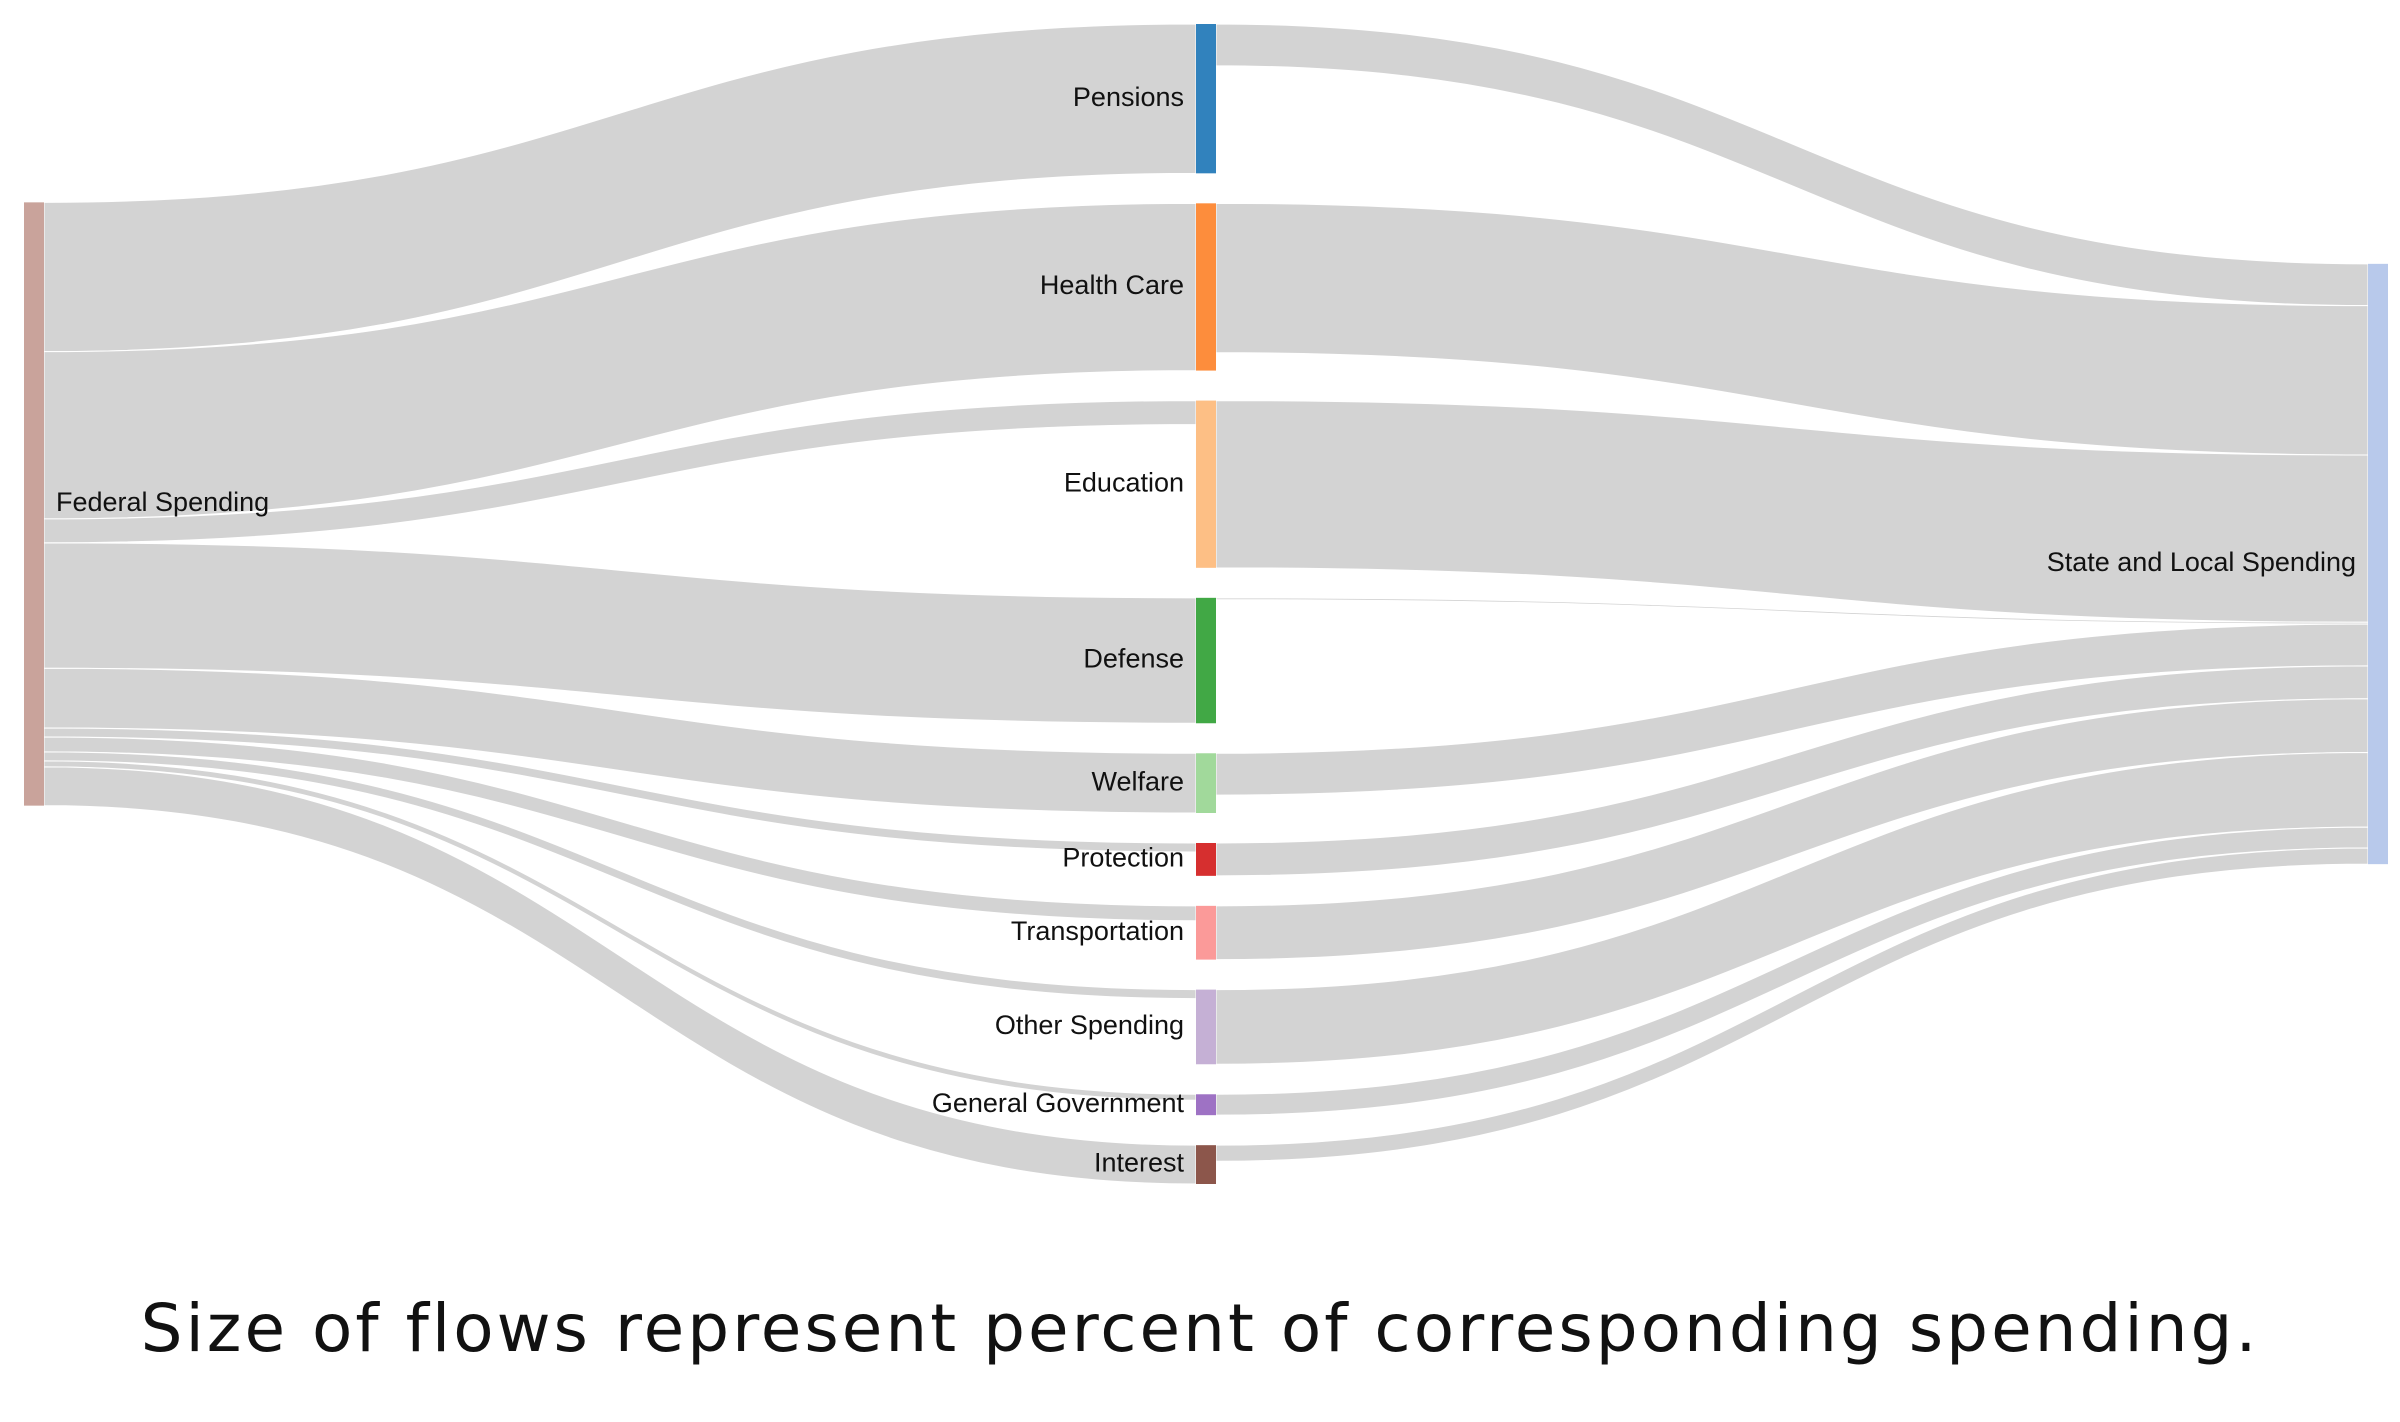 The height and width of the screenshot is (1422, 2400). What do you see at coordinates (1206, 1027) in the screenshot?
I see `node-other` at bounding box center [1206, 1027].